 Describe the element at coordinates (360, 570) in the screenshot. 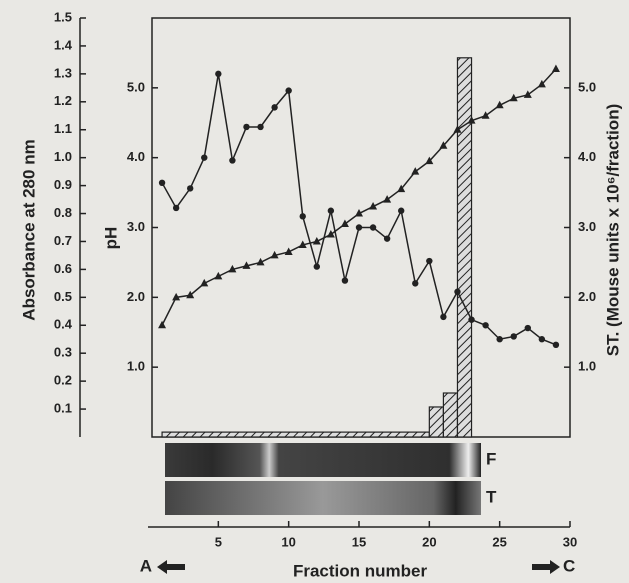

I see `x-axis-title: Fraction number` at that location.